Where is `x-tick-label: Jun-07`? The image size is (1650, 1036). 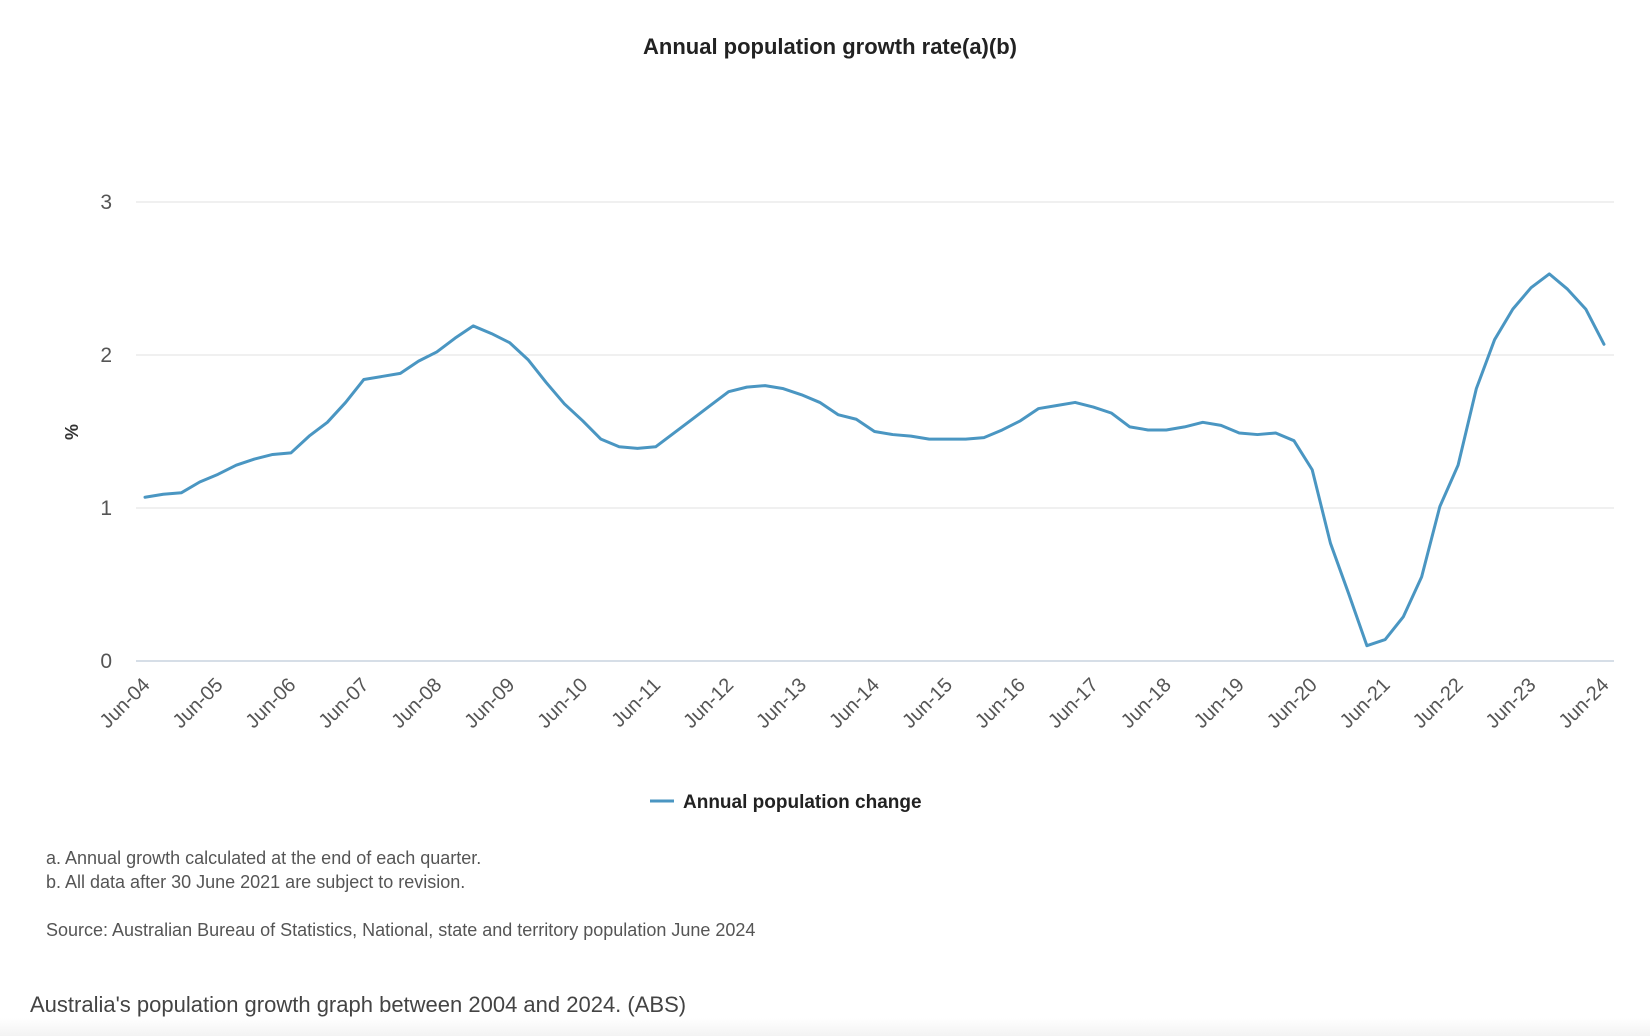 x-tick-label: Jun-07 is located at coordinates (344, 703).